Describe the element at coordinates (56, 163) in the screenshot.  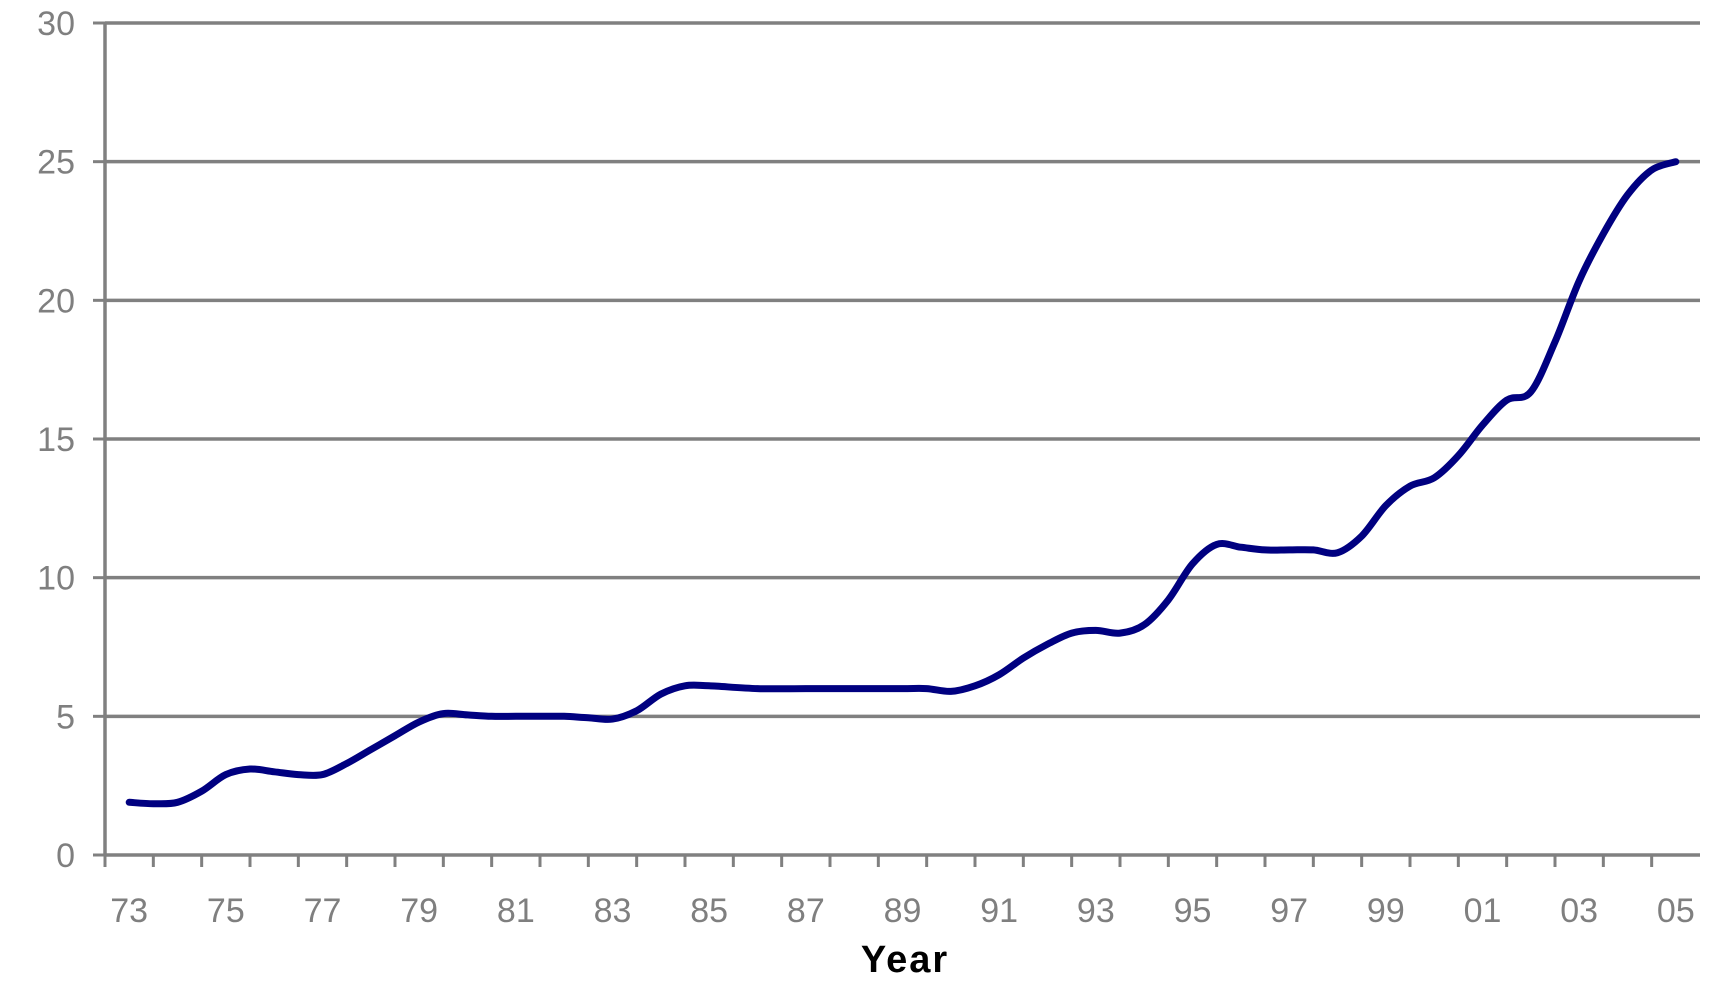
I see `y-tick-label: 25` at that location.